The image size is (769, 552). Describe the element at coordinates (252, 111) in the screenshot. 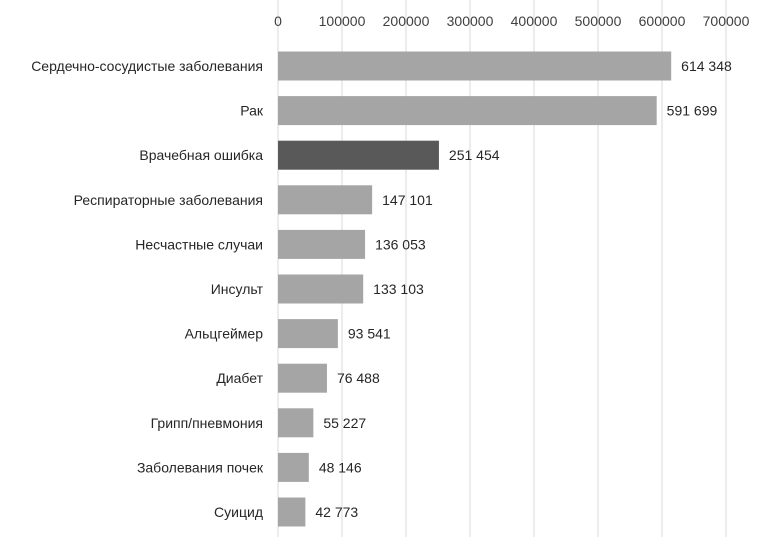

I see `category-label: Рак` at that location.